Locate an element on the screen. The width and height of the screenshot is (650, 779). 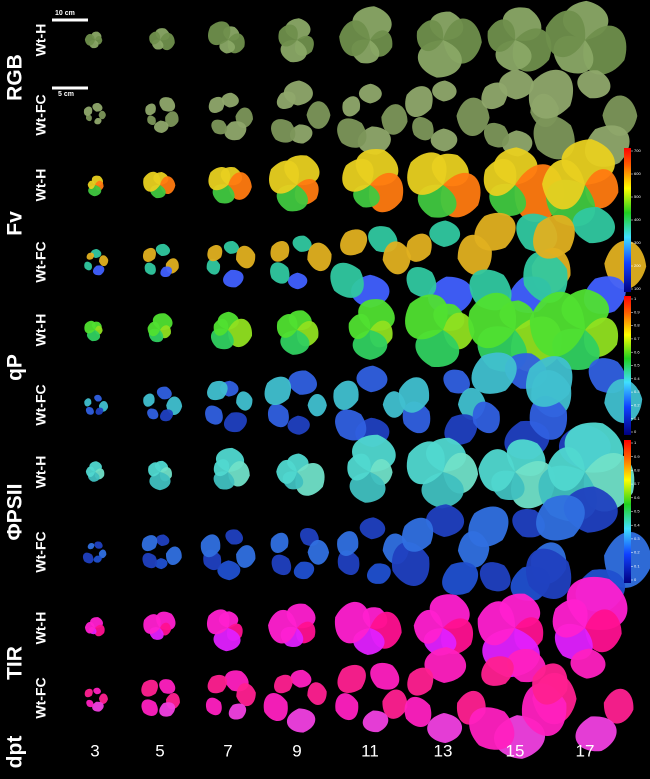
colorbar-tick-label: 0.6 is located at coordinates (637, 351).